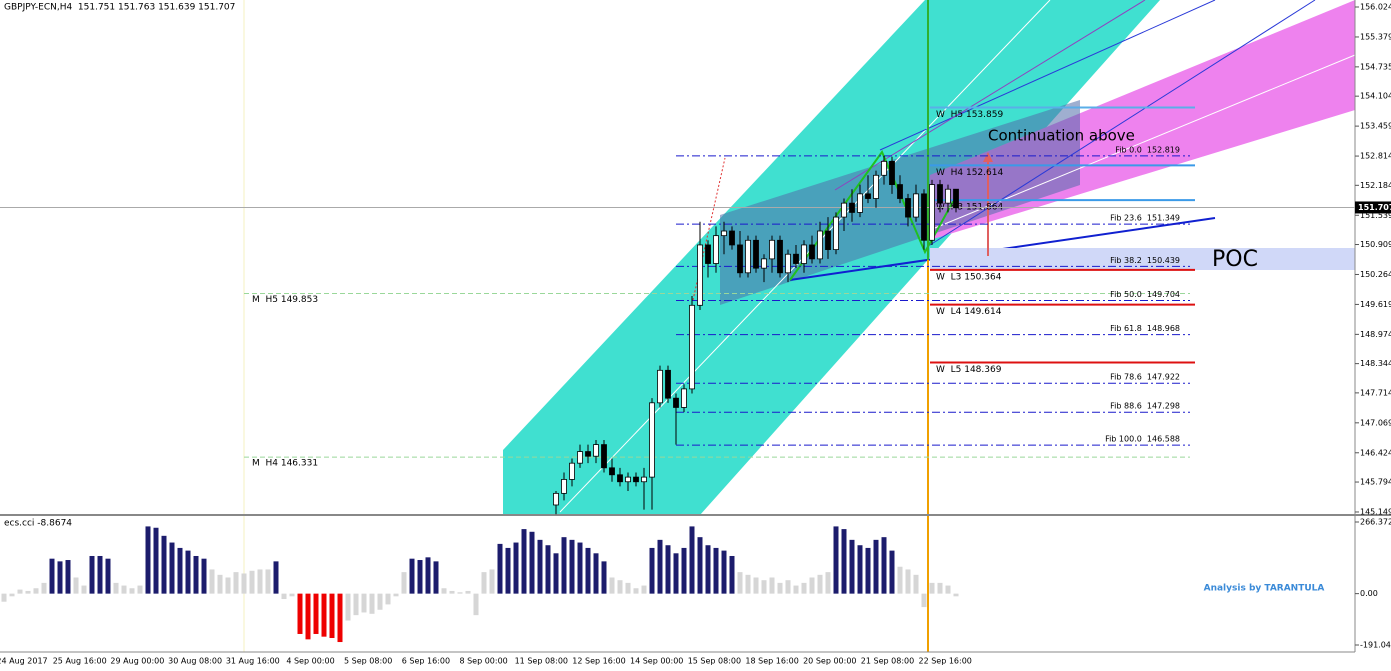  Describe the element at coordinates (426, 661) in the screenshot. I see `x-tick-label: 6 Sep 16:00` at that location.